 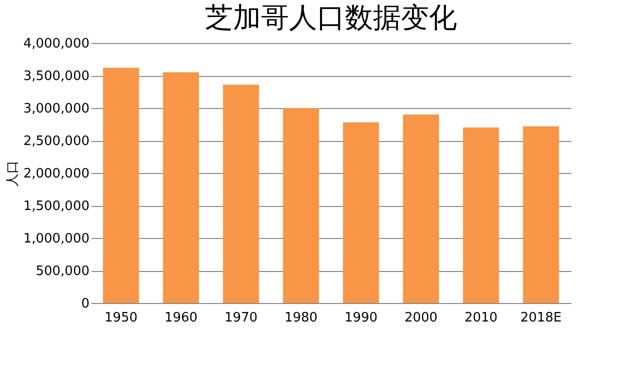 What do you see at coordinates (56, 109) in the screenshot?
I see `y-tick-label: 3,000,000` at bounding box center [56, 109].